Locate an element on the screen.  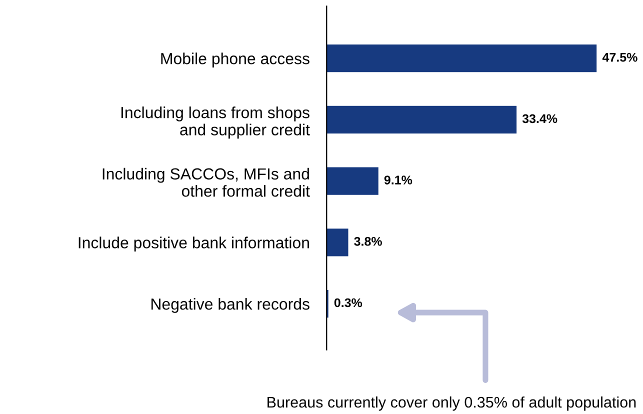
y-tick-label: Mobile phone access is located at coordinates (235, 60).